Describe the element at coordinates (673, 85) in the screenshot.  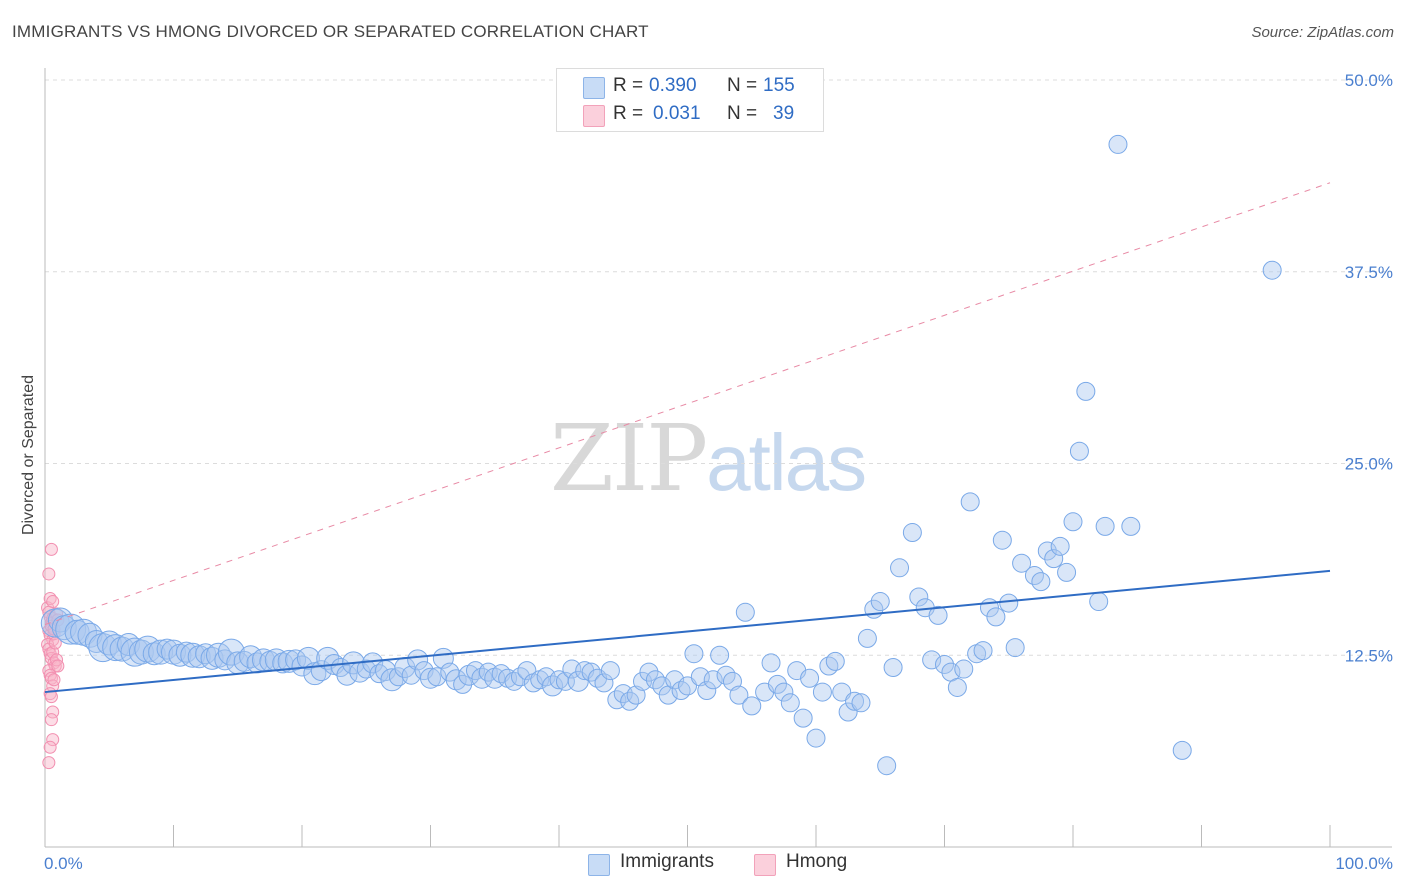
I see `legend-r-value: 0.390` at that location.